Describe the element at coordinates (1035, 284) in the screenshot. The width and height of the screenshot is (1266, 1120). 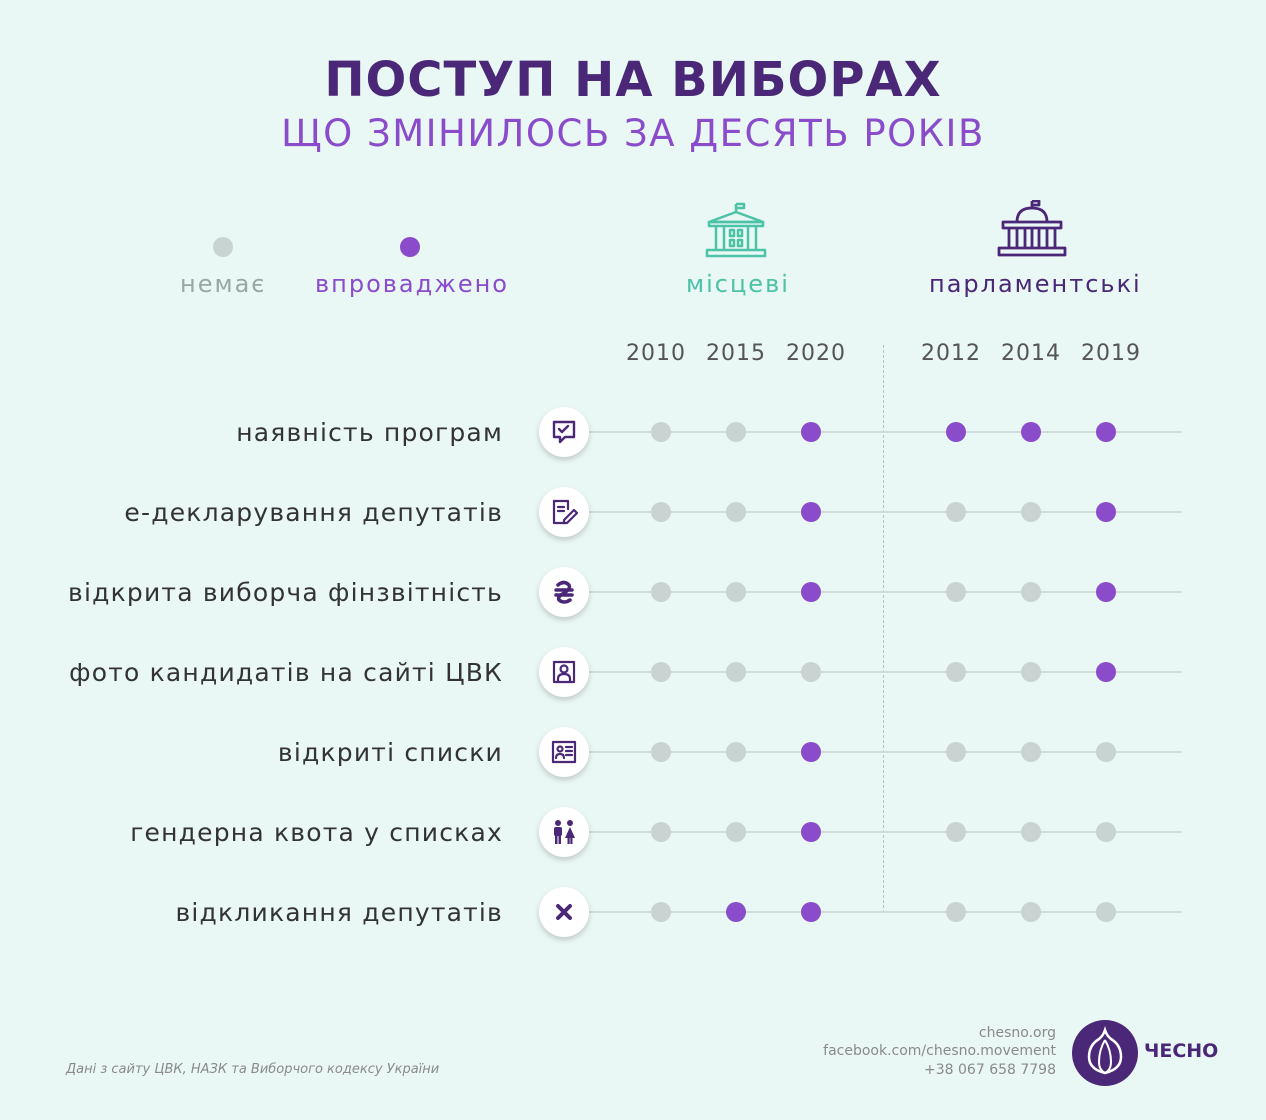
I see `parliament-group-label: парламентські` at that location.